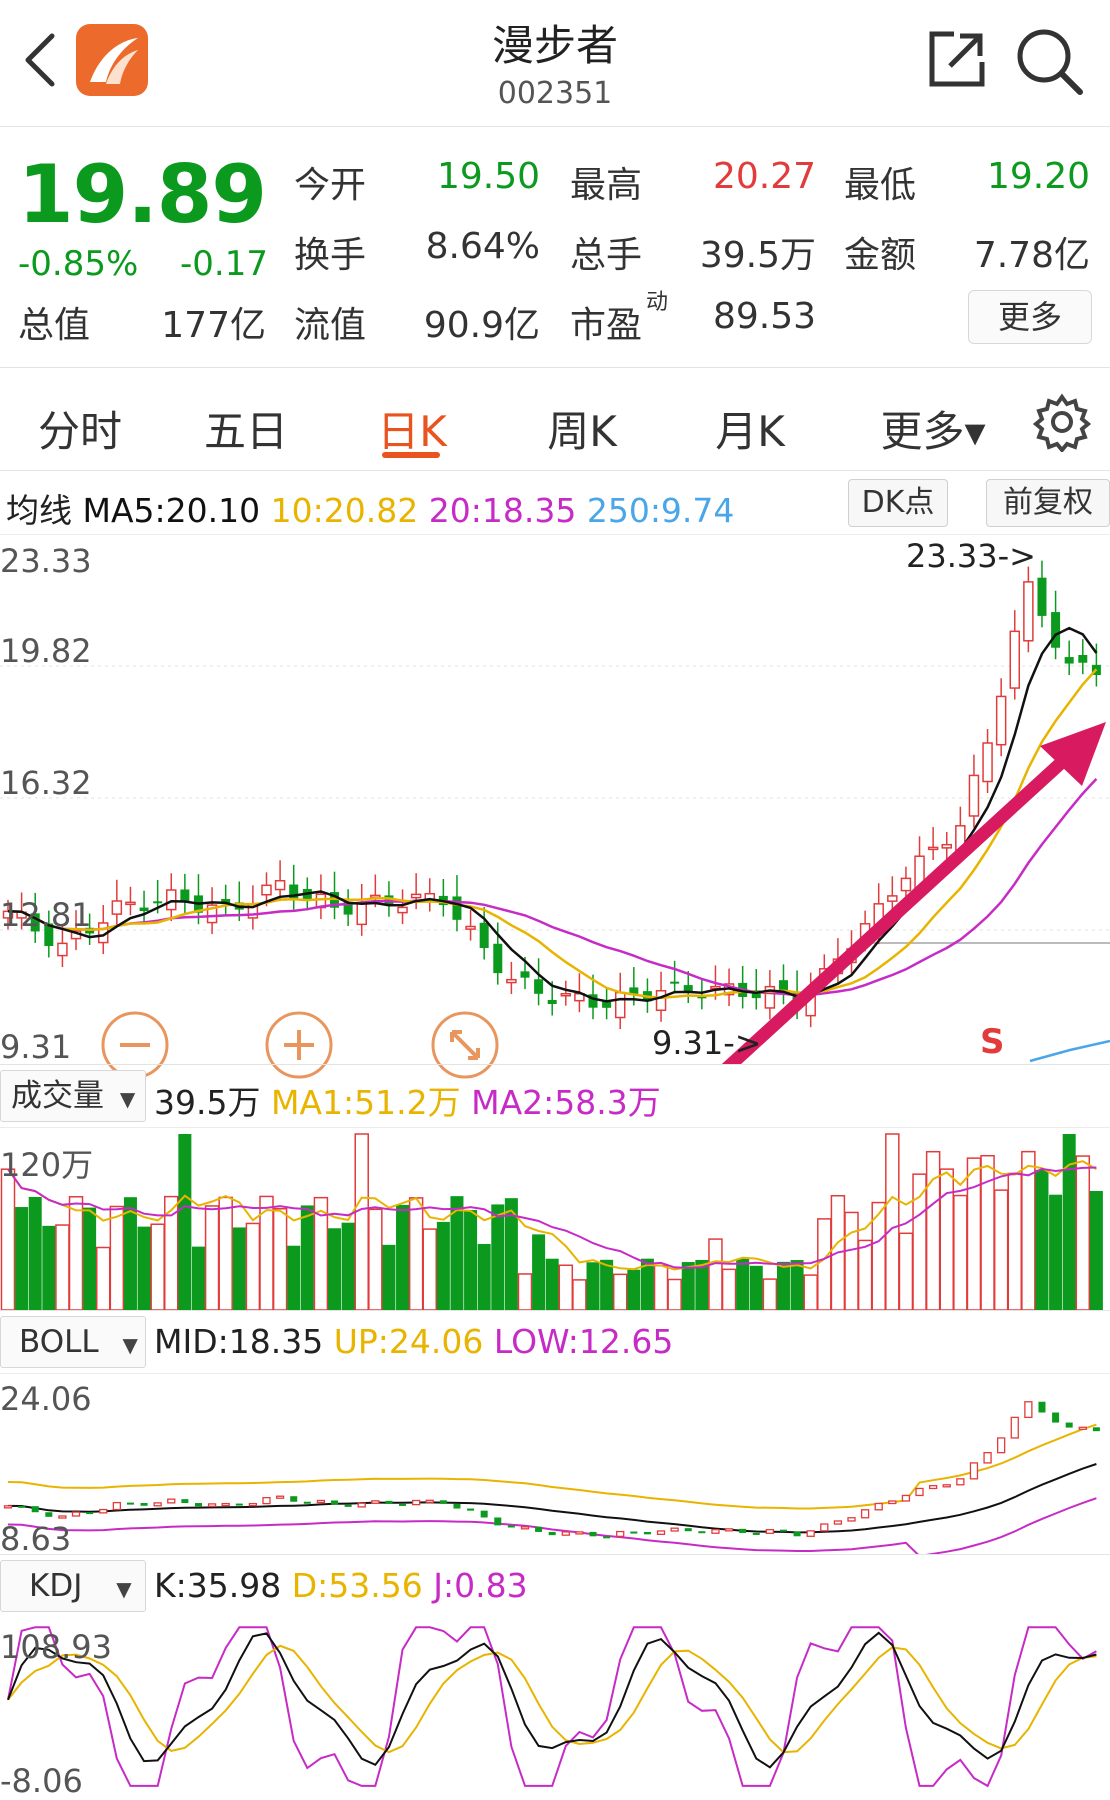 Image resolution: width=1110 pixels, height=1800 pixels. What do you see at coordinates (957, 59) in the screenshot?
I see `share-icon` at bounding box center [957, 59].